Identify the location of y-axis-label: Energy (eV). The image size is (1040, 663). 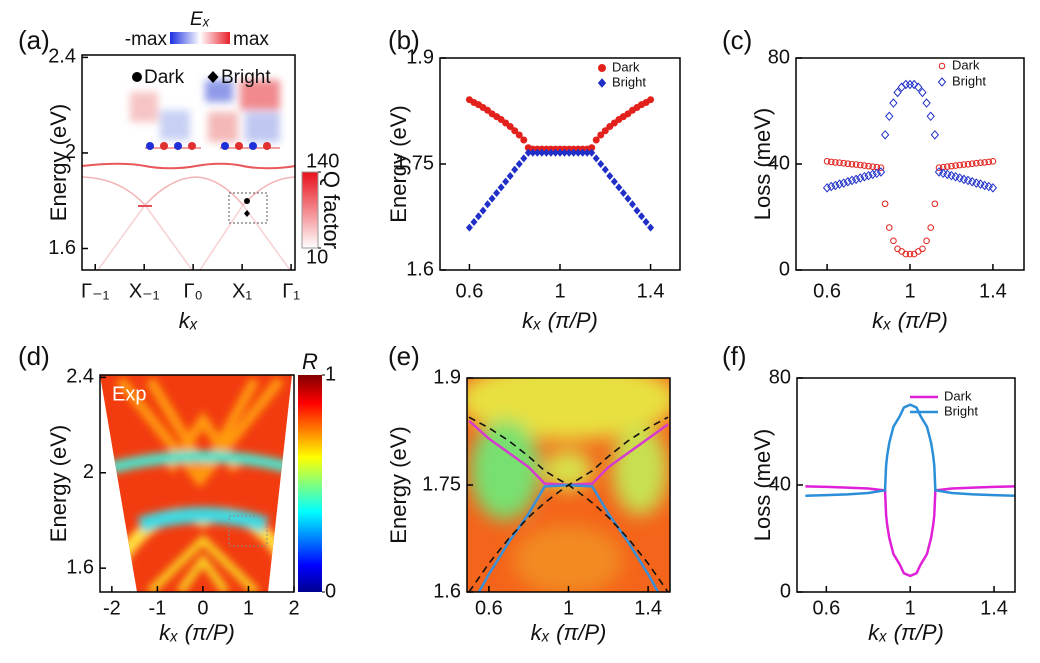
(398, 163).